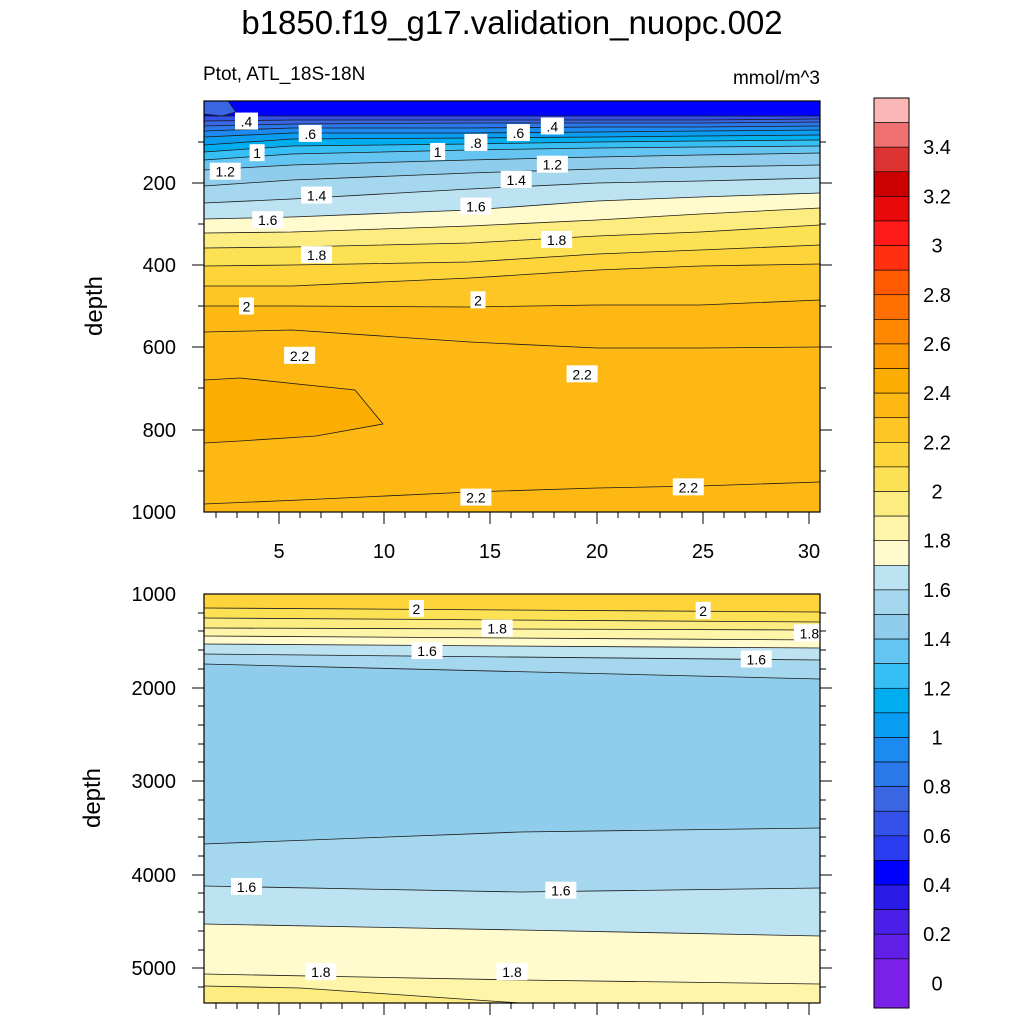 This screenshot has width=1024, height=1024. I want to click on colorbar, so click(891, 553).